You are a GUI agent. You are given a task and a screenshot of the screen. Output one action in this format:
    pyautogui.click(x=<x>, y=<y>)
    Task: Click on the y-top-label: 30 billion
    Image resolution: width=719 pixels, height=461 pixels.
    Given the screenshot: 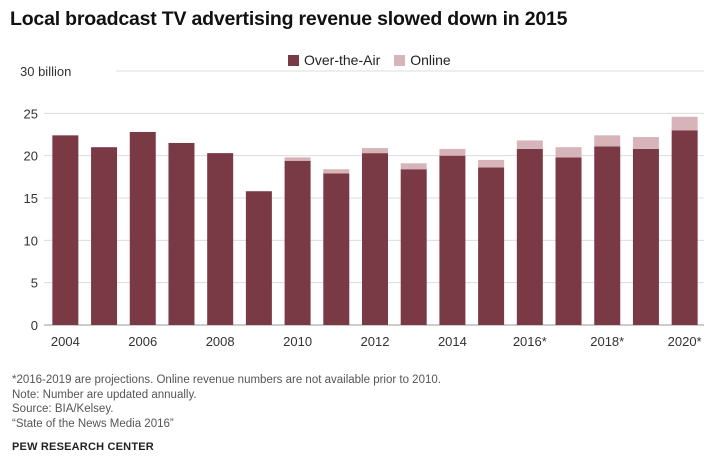 What is the action you would take?
    pyautogui.click(x=45, y=71)
    